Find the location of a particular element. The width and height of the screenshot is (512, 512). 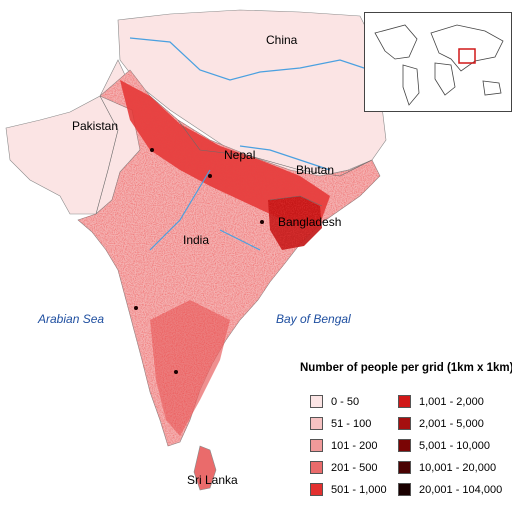

legend-label: 0 - 50 is located at coordinates (345, 401).